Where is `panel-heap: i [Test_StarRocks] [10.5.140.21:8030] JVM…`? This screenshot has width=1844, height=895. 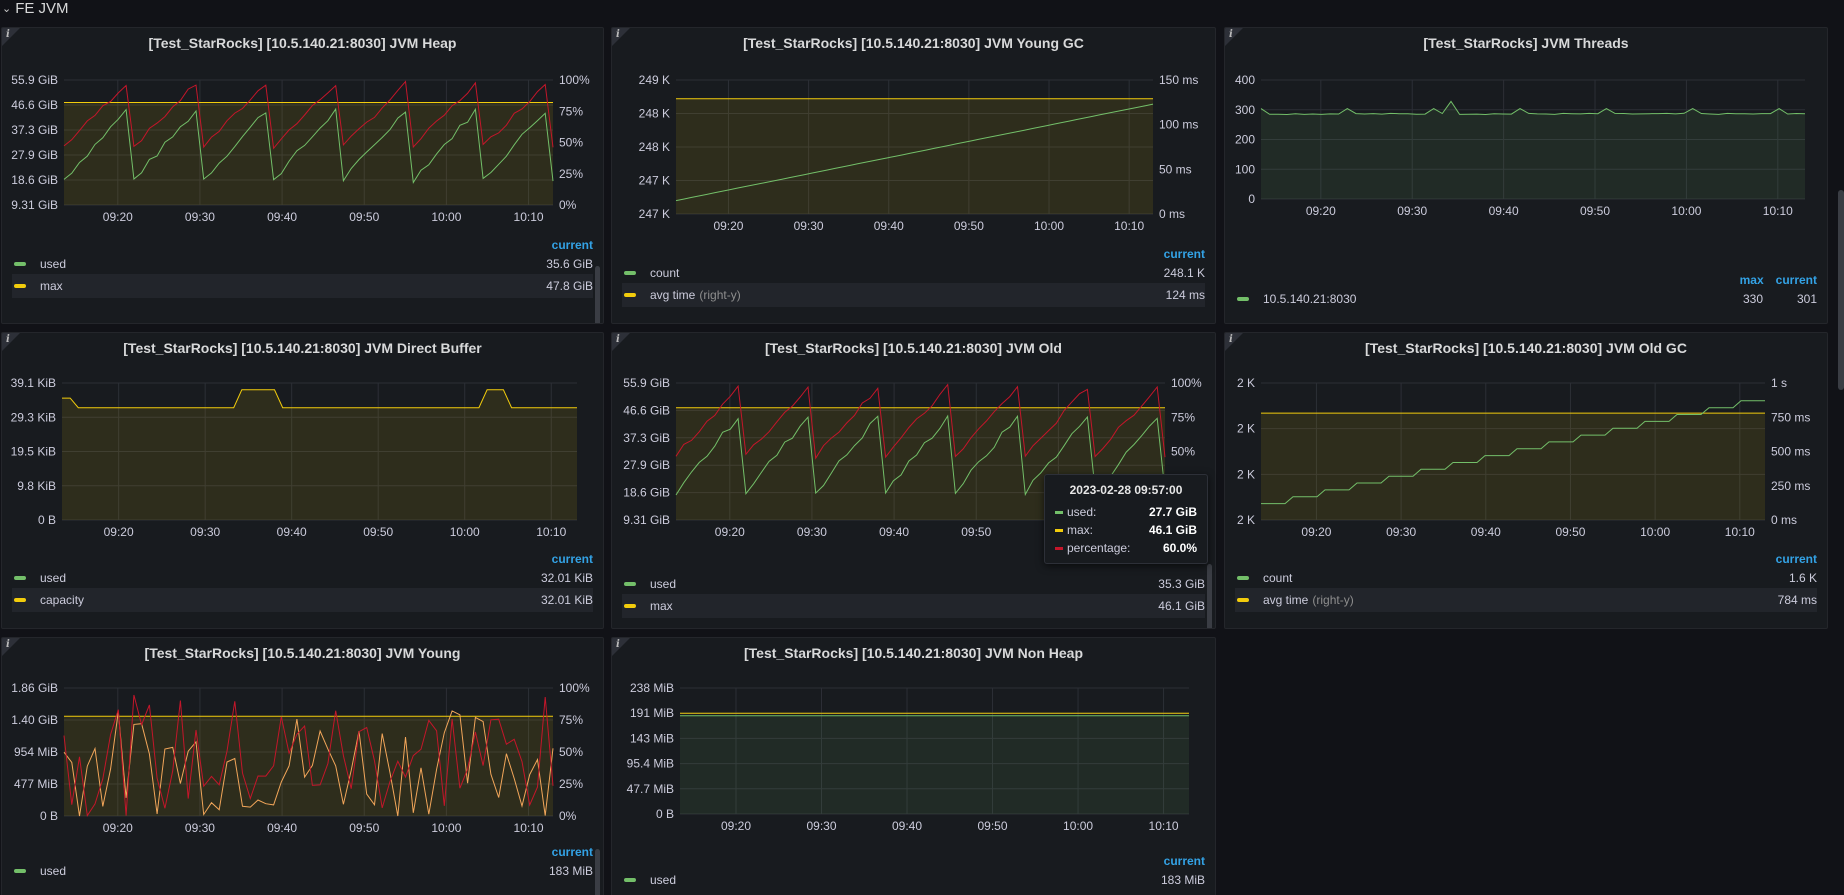 panel-heap: i [Test_StarRocks] [10.5.140.21:8030] JVM… is located at coordinates (302, 175).